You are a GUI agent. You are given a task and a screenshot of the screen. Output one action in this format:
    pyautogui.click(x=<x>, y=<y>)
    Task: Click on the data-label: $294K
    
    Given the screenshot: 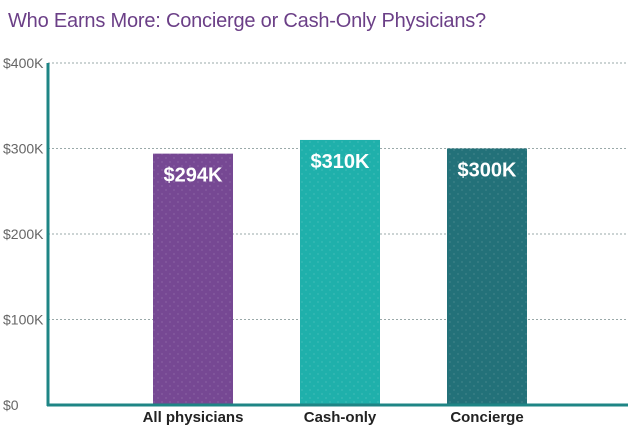 What is the action you would take?
    pyautogui.click(x=193, y=176)
    